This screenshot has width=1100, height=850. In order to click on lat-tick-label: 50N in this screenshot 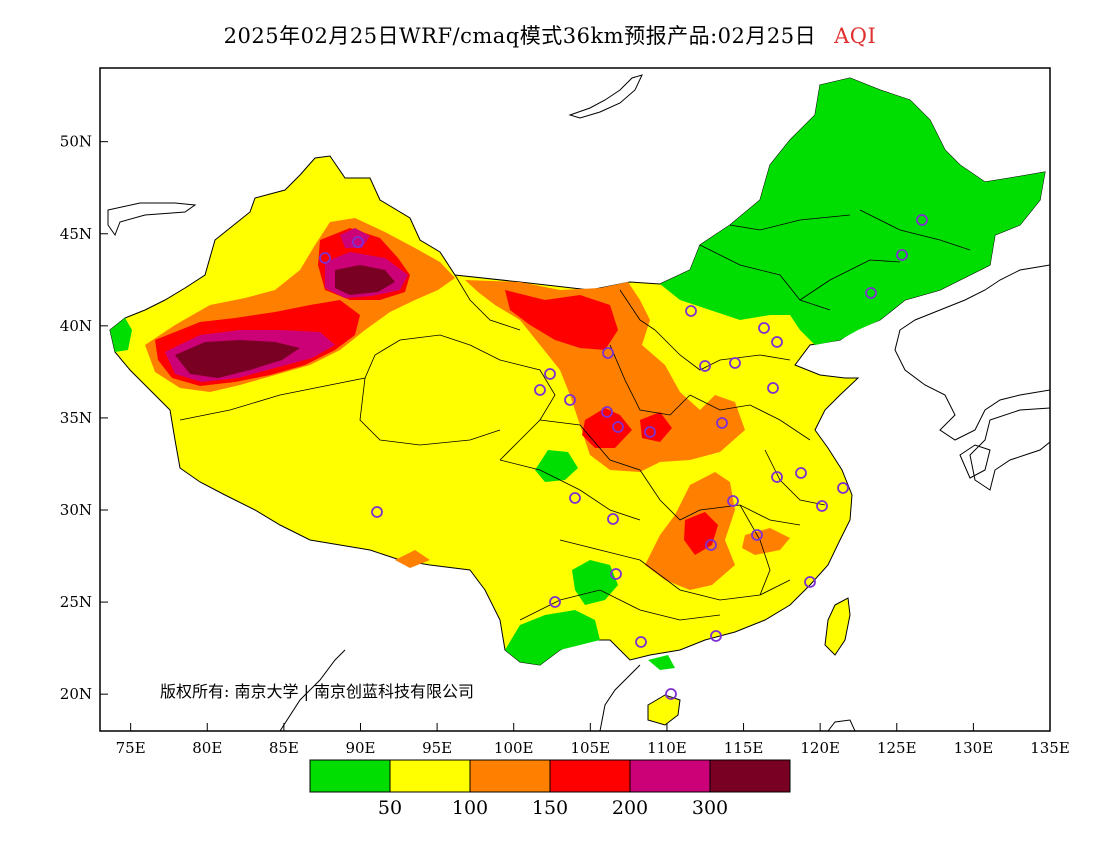, I will do `click(76, 142)`.